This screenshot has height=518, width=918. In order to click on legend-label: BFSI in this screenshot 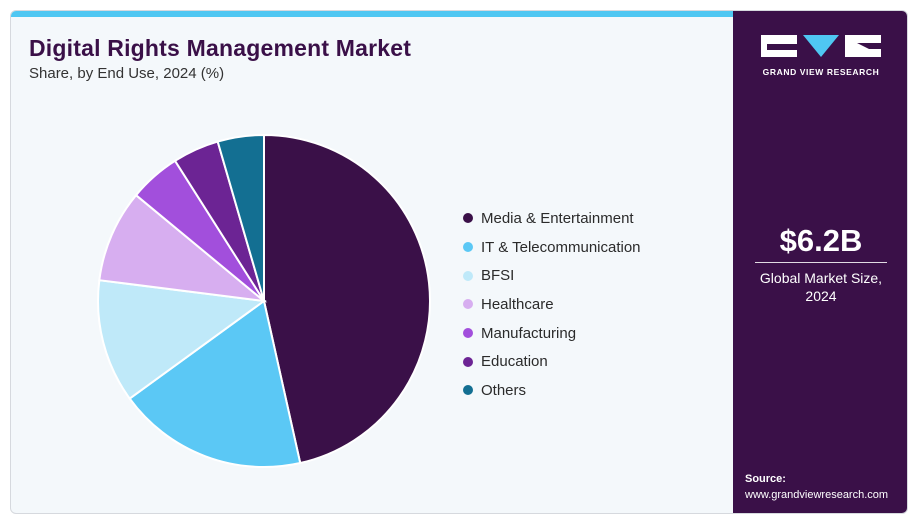, I will do `click(498, 276)`.